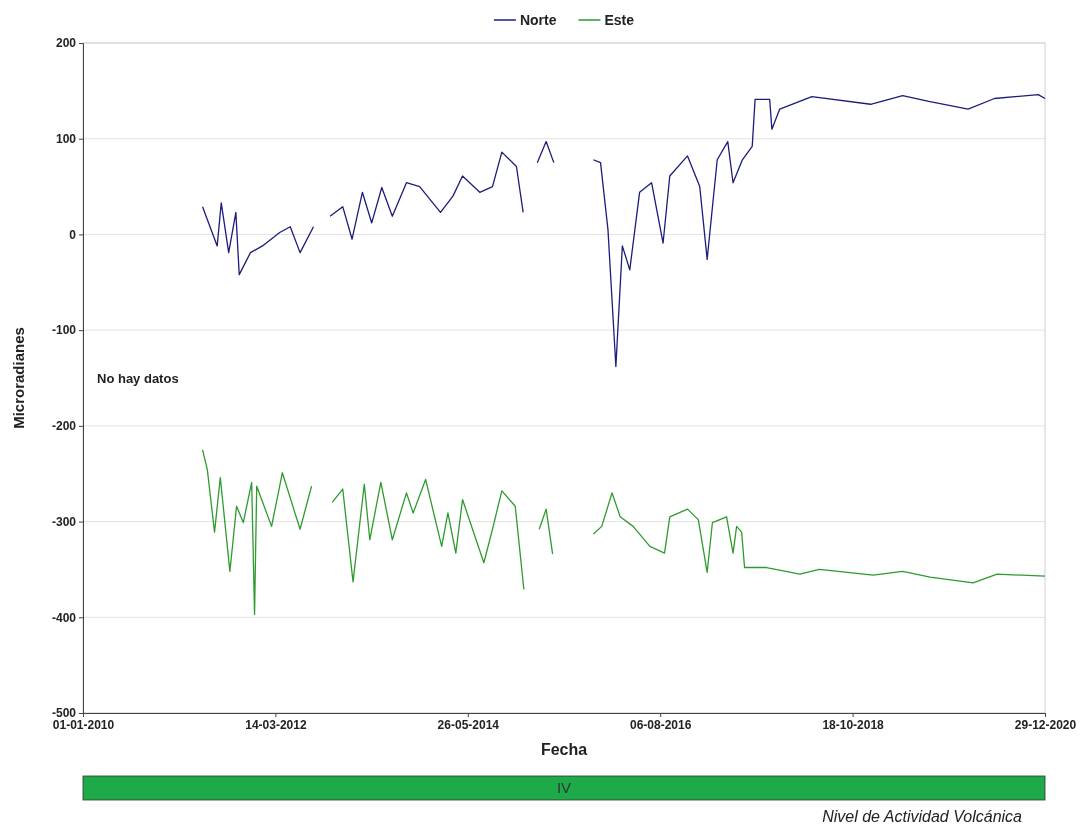 This screenshot has height=829, width=1091. Describe the element at coordinates (661, 724) in the screenshot. I see `x-tick-label: 06-08-2016` at that location.